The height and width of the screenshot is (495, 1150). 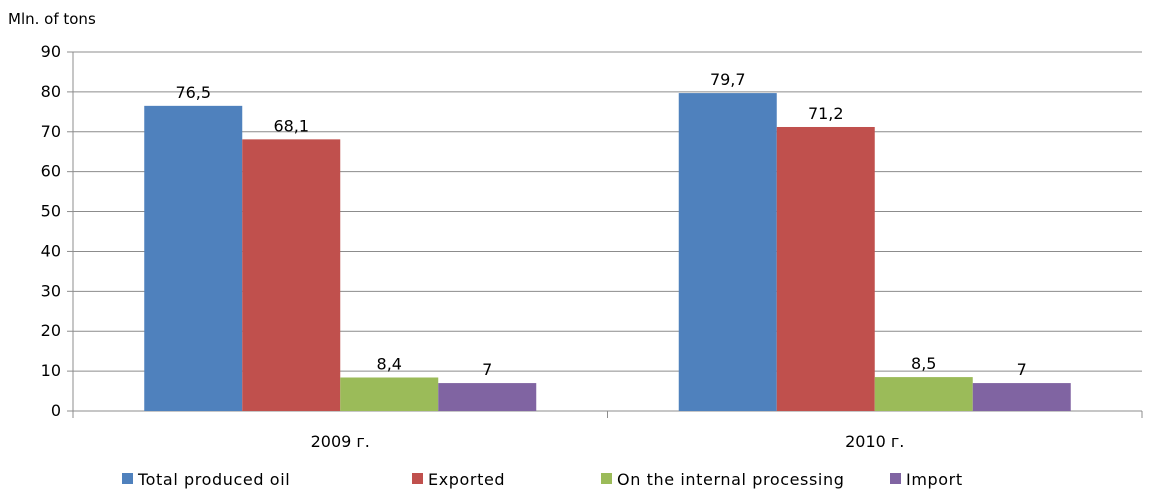 I want to click on y-axis-label: Mln. of tons, so click(x=52, y=19).